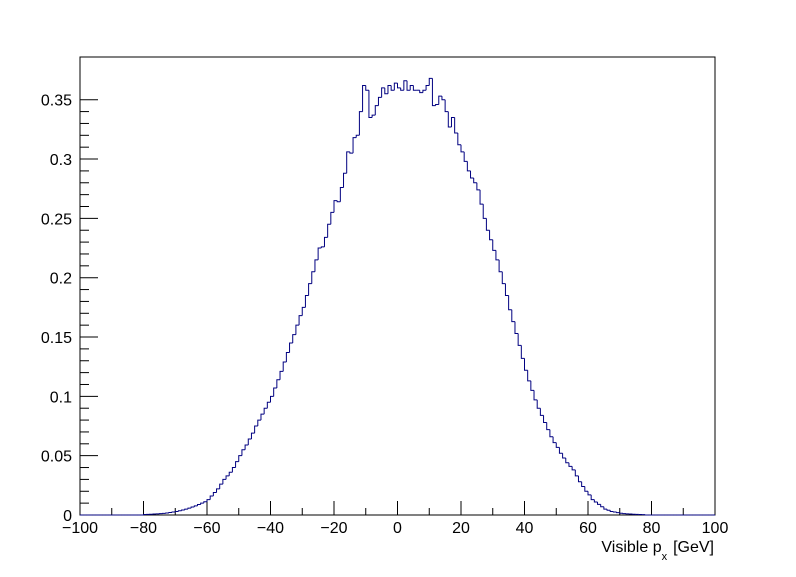  What do you see at coordinates (61, 160) in the screenshot?
I see `y-tick-label: 0.3` at bounding box center [61, 160].